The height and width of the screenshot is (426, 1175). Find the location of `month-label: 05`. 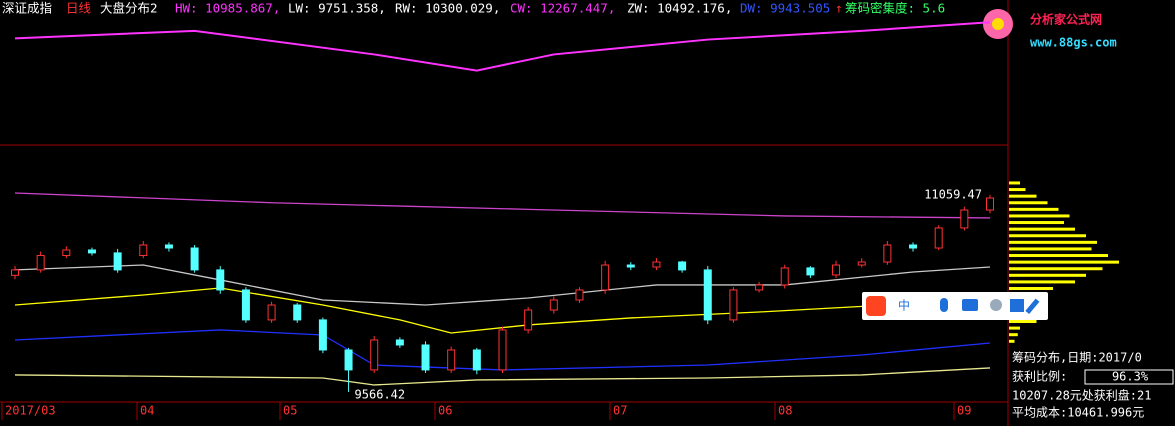

month-label: 05 is located at coordinates (290, 411).